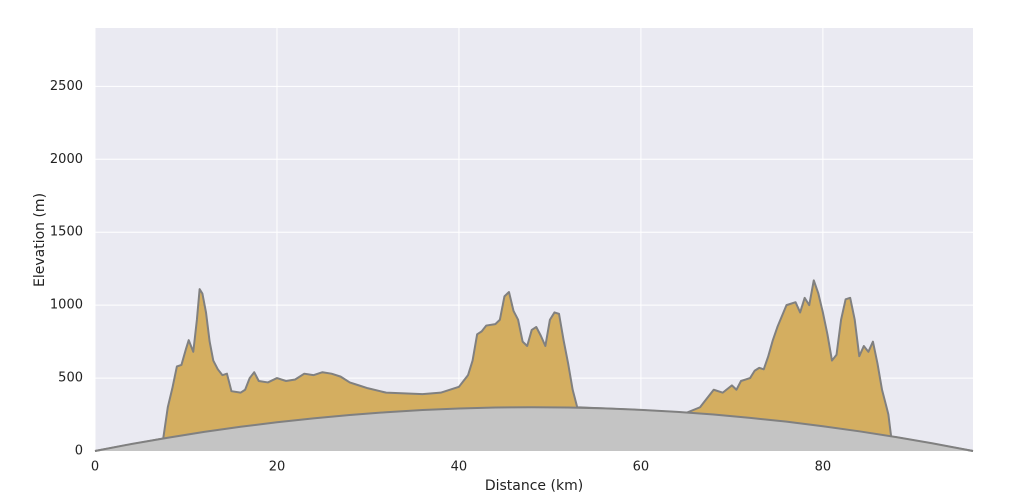  I want to click on area-line, so click(534, 429).